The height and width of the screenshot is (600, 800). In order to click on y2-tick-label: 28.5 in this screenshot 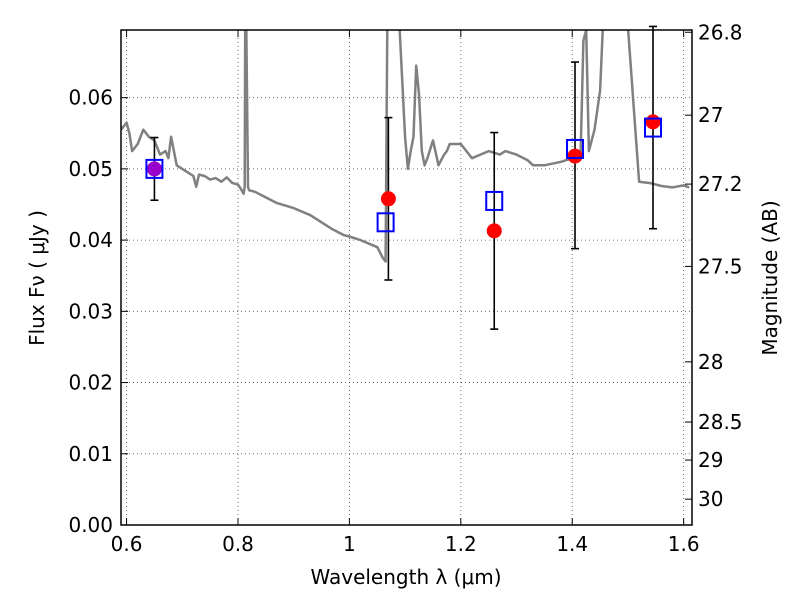, I will do `click(720, 422)`.